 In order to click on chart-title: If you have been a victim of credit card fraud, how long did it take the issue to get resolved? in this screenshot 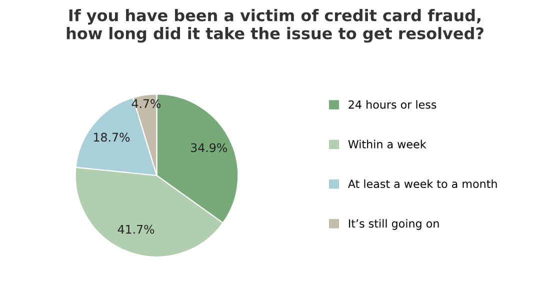, I will do `click(275, 26)`.